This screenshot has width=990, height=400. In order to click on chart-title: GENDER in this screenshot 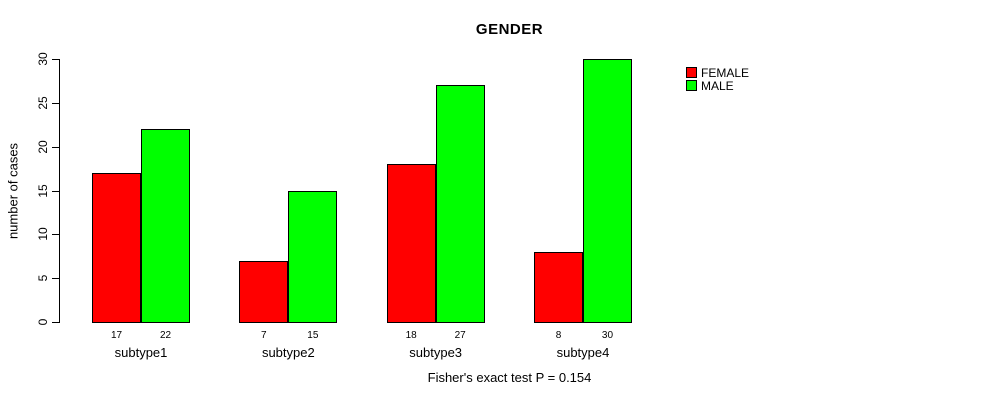, I will do `click(509, 29)`.